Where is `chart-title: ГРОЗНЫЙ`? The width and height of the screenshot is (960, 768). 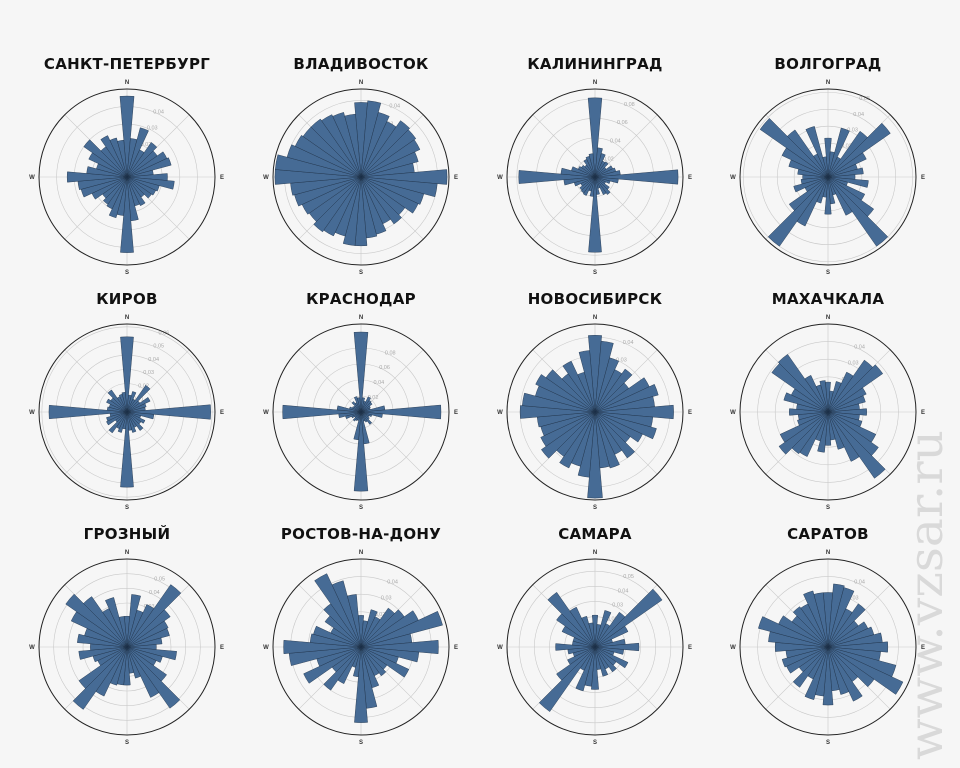 chart-title: ГРОЗНЫЙ is located at coordinates (127, 534).